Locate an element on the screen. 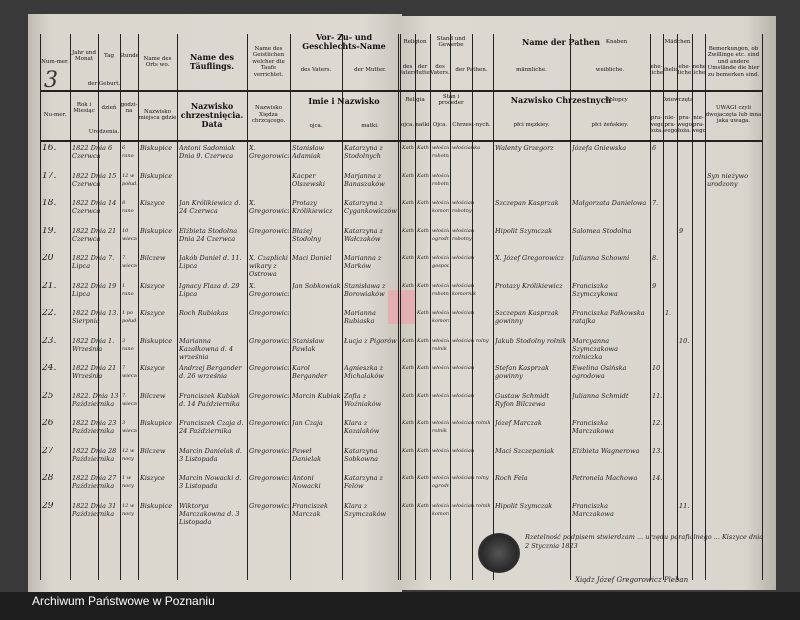 This screenshot has width=800, height=620. godfather-name: Stefan Kasprzak gowinny is located at coordinates (522, 372).